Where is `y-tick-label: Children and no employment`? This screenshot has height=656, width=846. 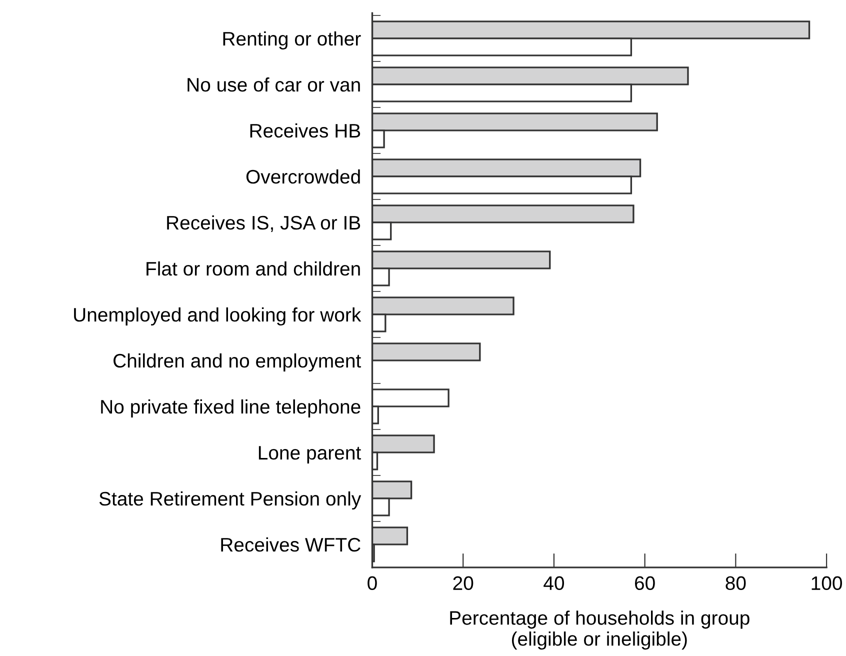 y-tick-label: Children and no employment is located at coordinates (238, 362).